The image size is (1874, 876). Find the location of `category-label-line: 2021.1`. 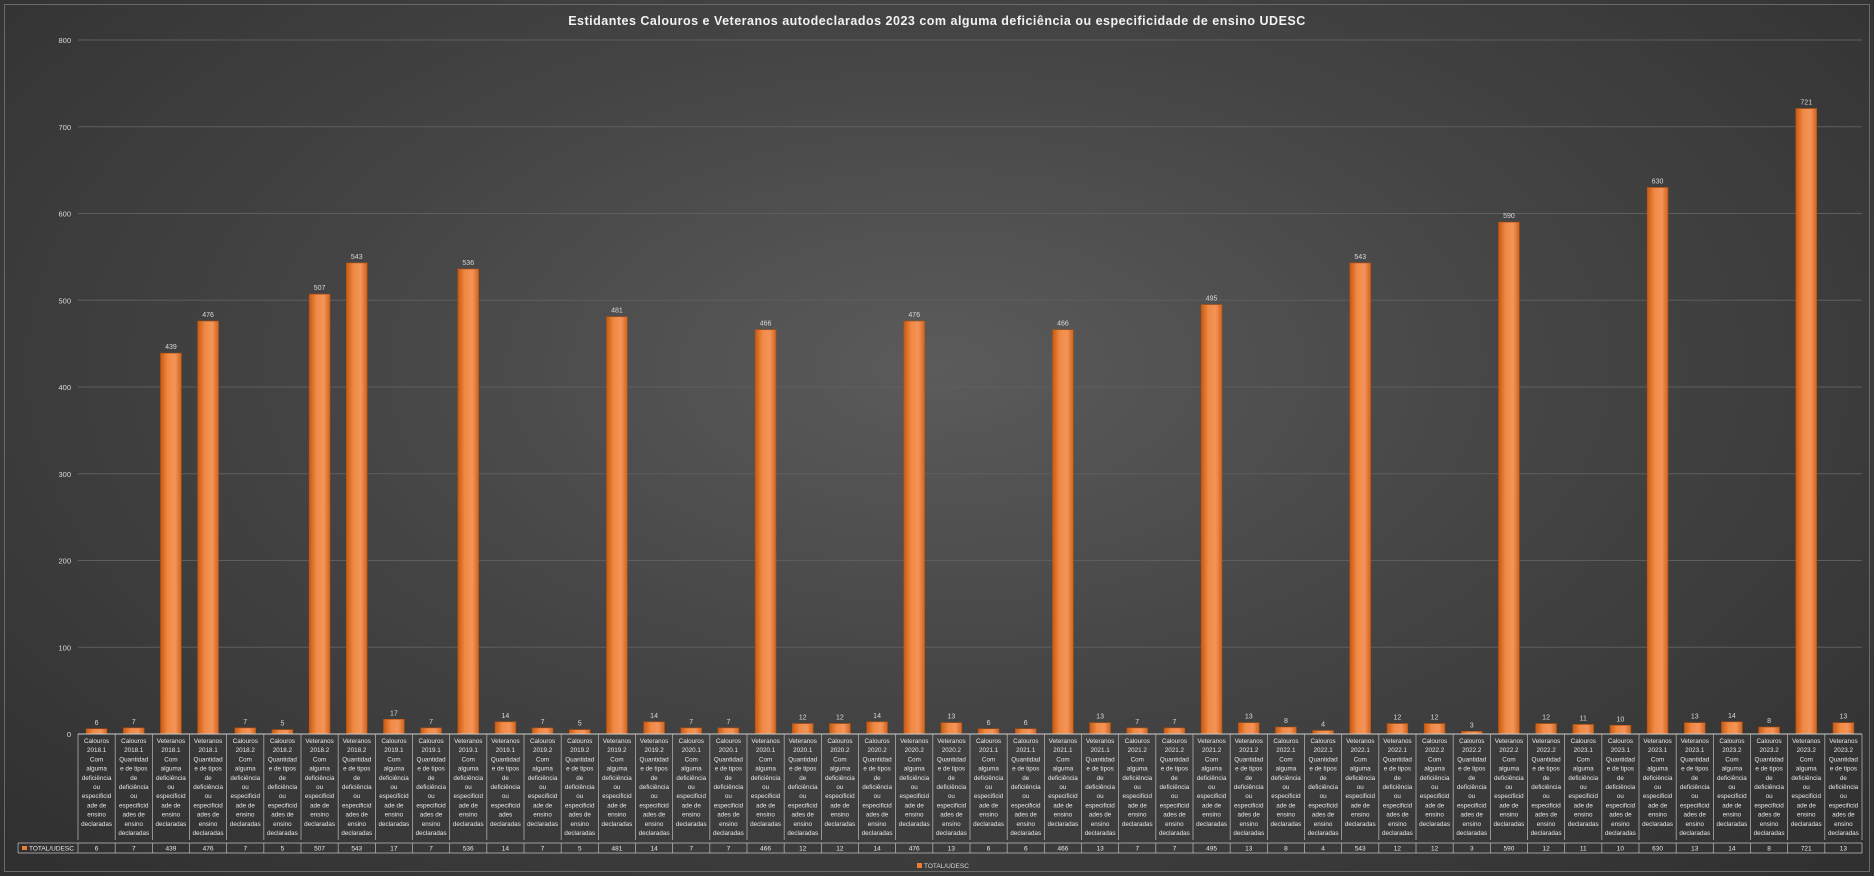

category-label-line: 2021.1 is located at coordinates (1063, 750).